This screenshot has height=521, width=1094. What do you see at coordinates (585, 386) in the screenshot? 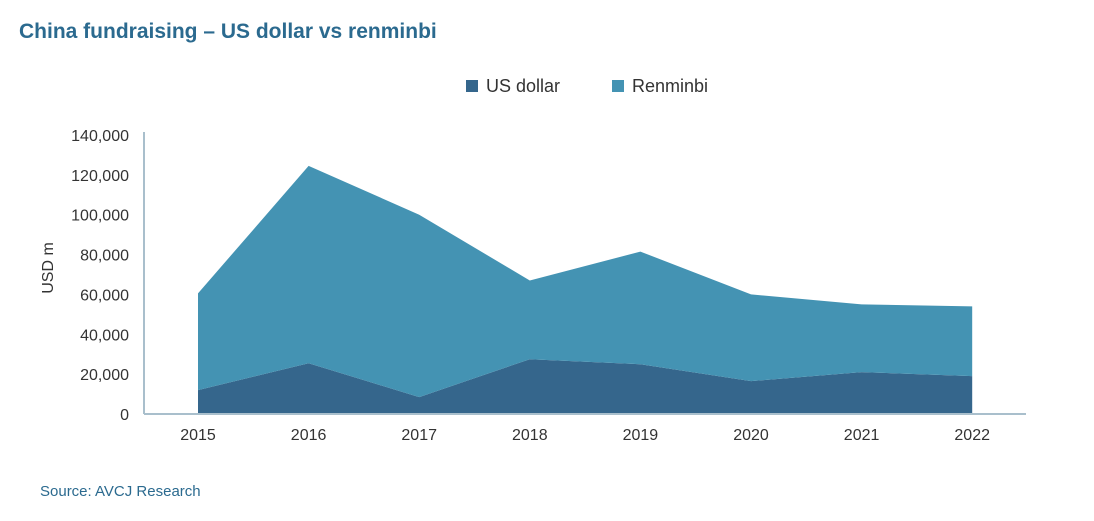
I see `area-us-dollar` at bounding box center [585, 386].